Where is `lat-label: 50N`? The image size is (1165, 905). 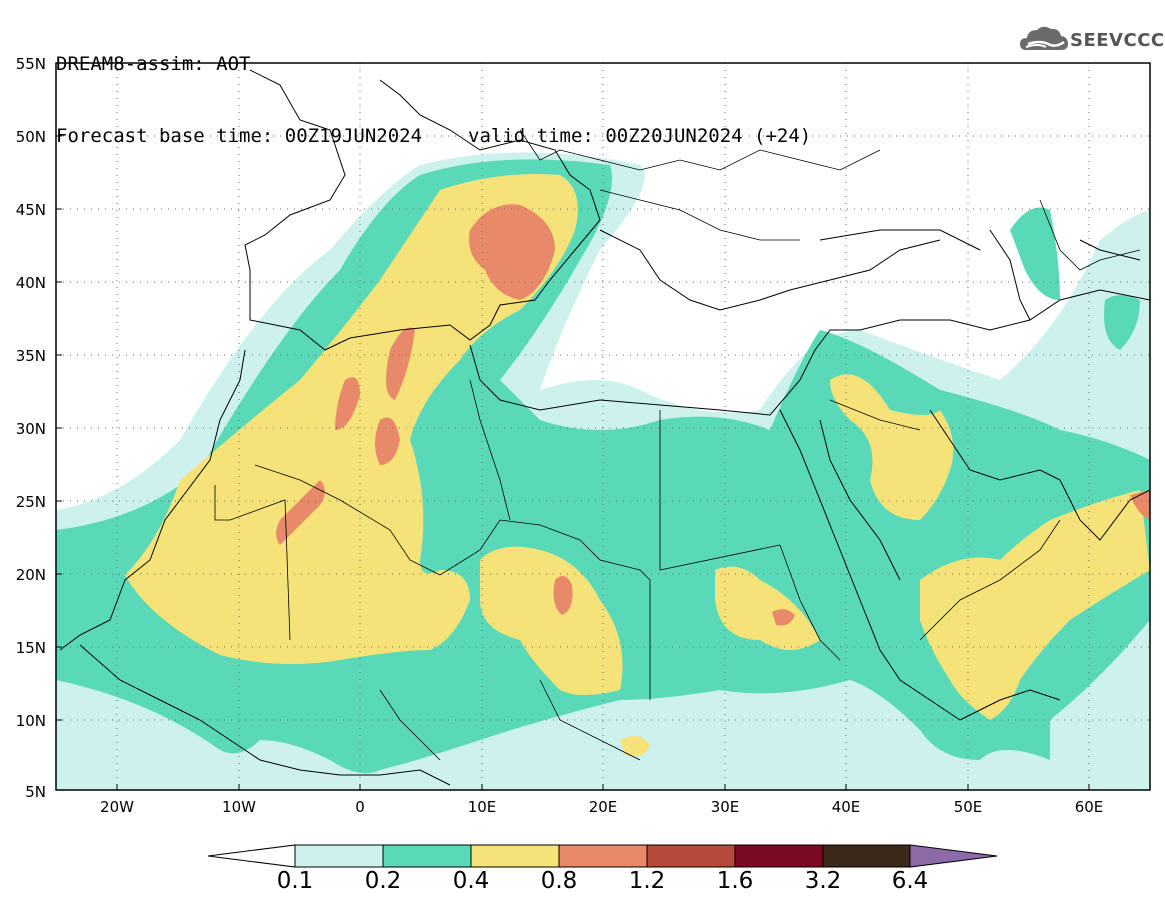 lat-label: 50N is located at coordinates (30, 137).